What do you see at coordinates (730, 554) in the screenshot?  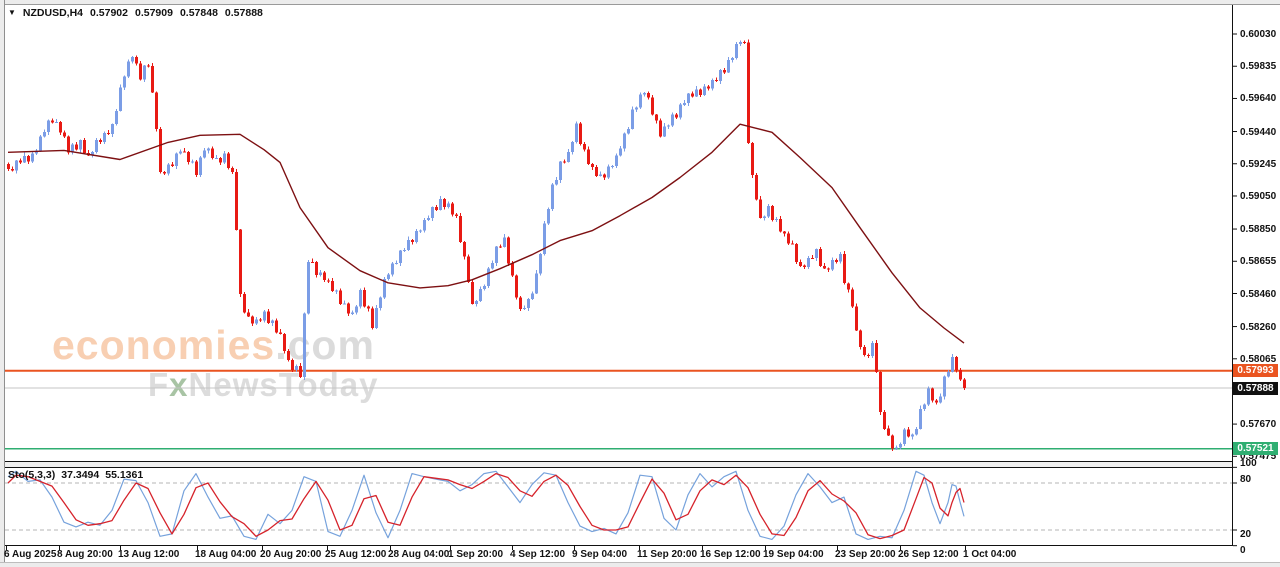 I see `time-tick-label: 16 Sep 12:00` at bounding box center [730, 554].